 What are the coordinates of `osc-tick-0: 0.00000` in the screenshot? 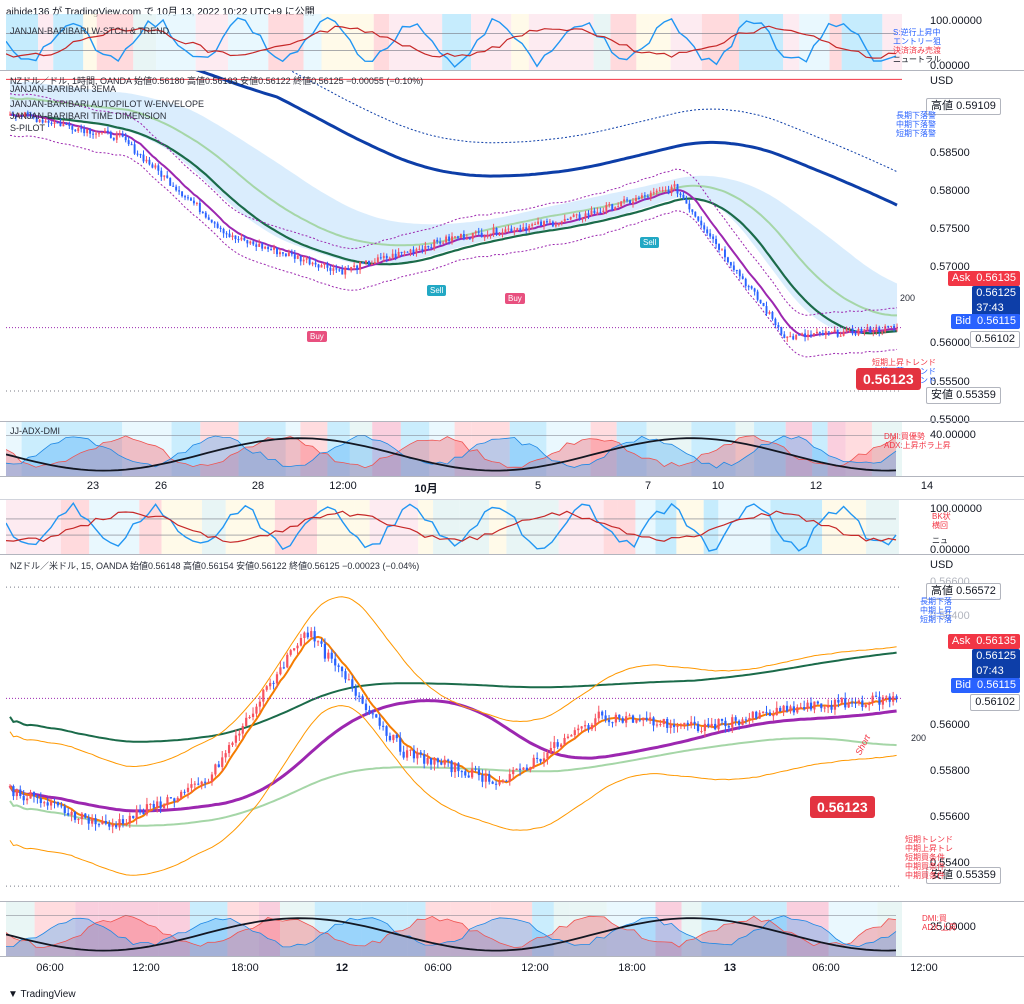 It's located at (950, 66).